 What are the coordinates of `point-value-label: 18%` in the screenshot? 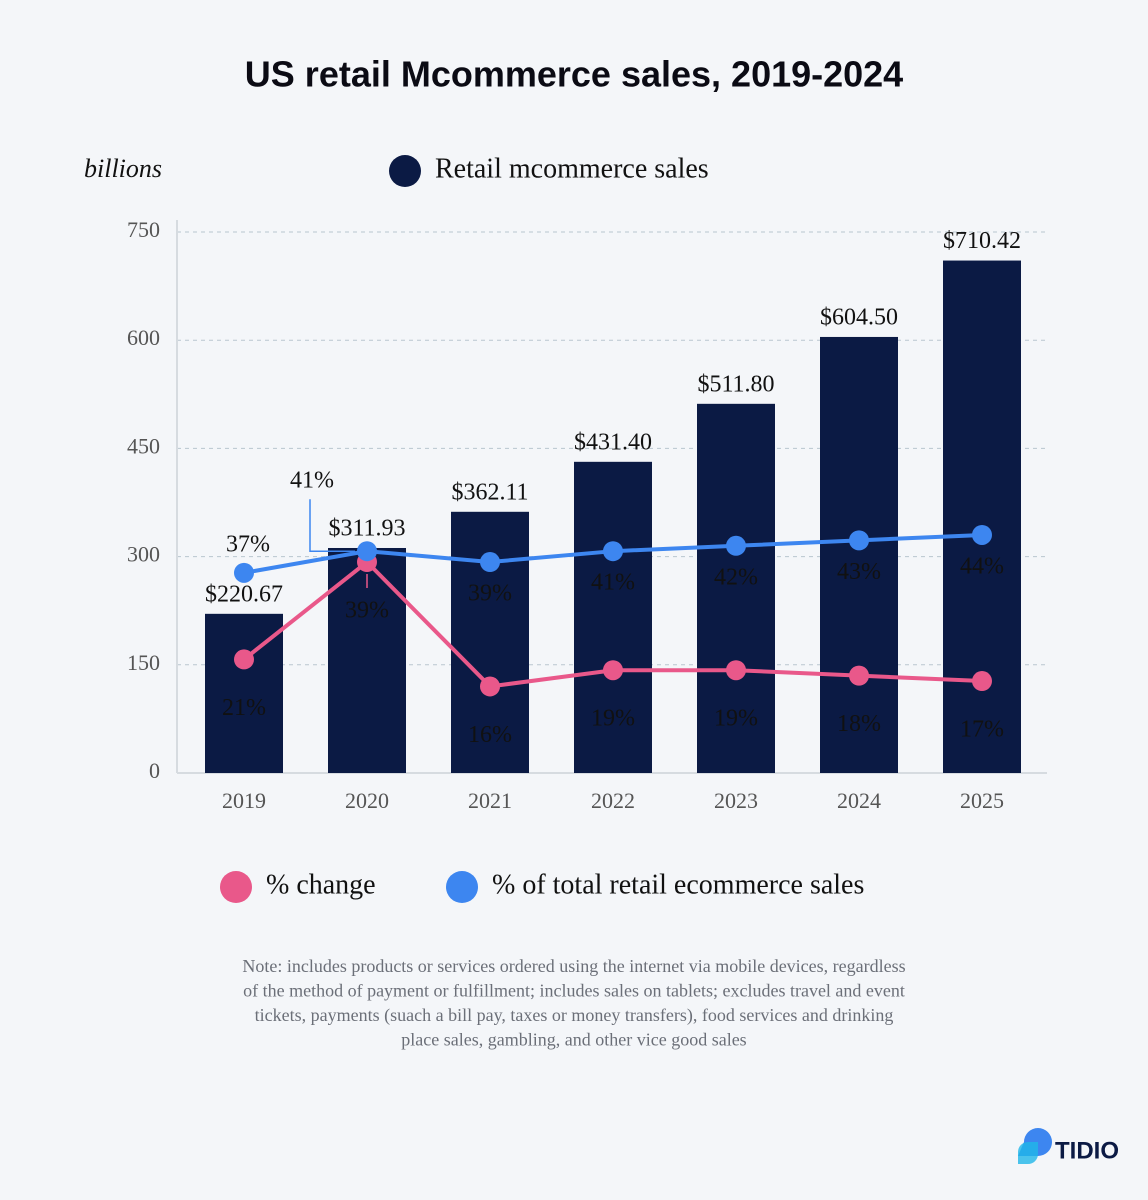 It's located at (859, 724).